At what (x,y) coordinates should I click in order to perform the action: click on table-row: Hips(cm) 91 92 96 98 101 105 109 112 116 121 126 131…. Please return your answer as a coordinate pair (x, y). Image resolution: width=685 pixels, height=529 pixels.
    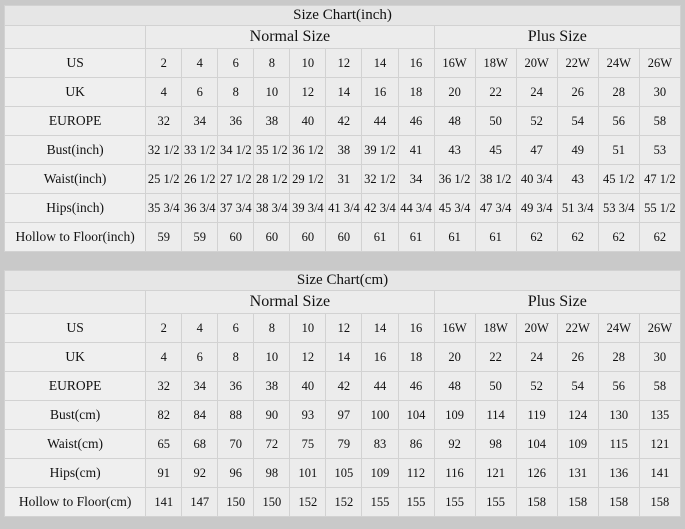
    Looking at the image, I should click on (342, 473).